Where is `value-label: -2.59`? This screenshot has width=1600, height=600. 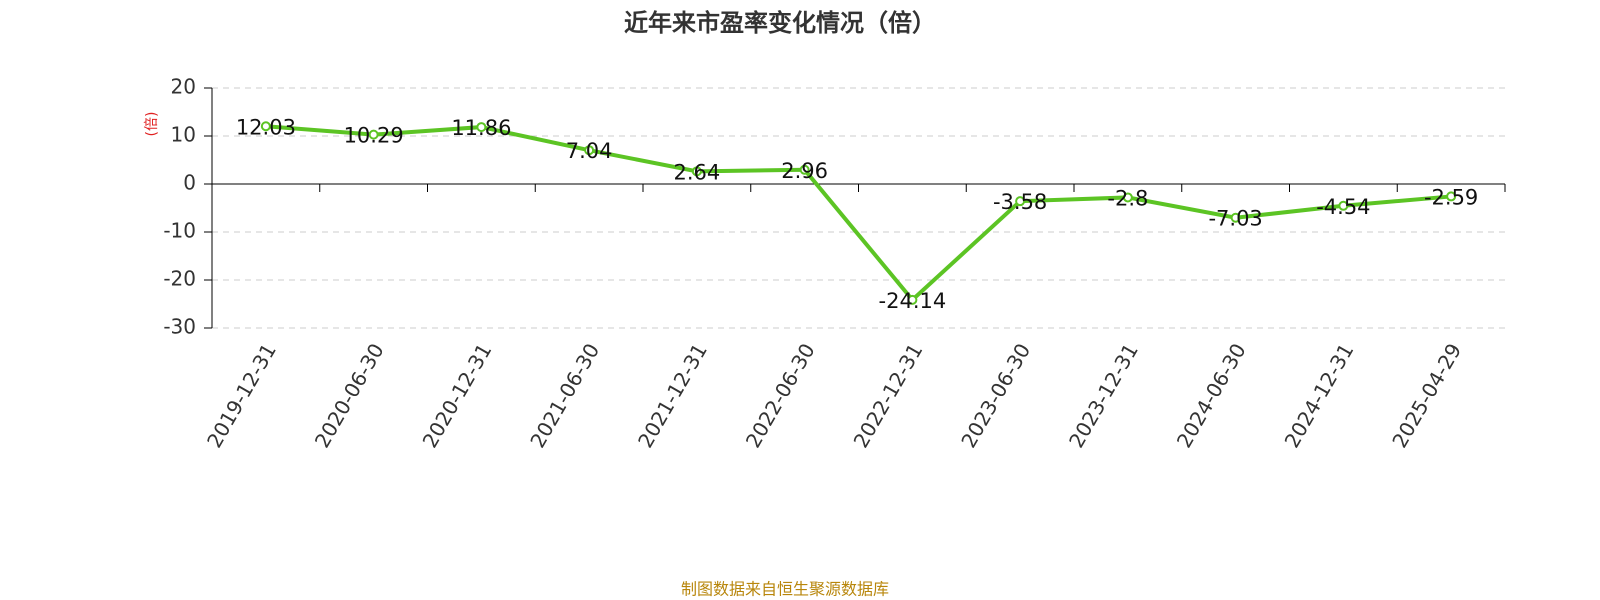 value-label: -2.59 is located at coordinates (1451, 197).